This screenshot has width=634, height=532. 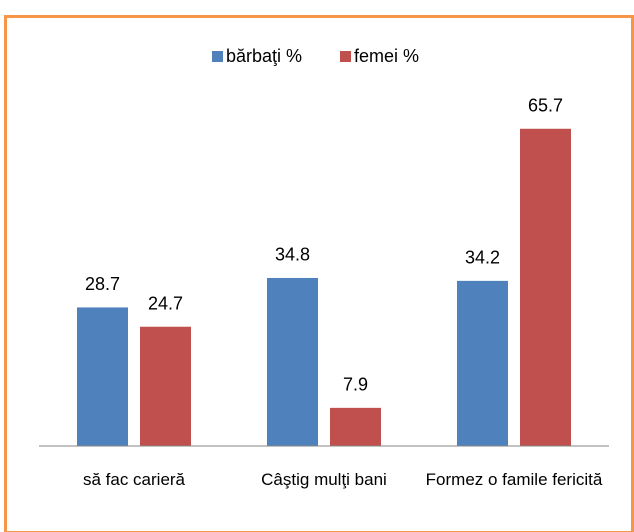 What do you see at coordinates (165, 303) in the screenshot?
I see `value-label: 24.7` at bounding box center [165, 303].